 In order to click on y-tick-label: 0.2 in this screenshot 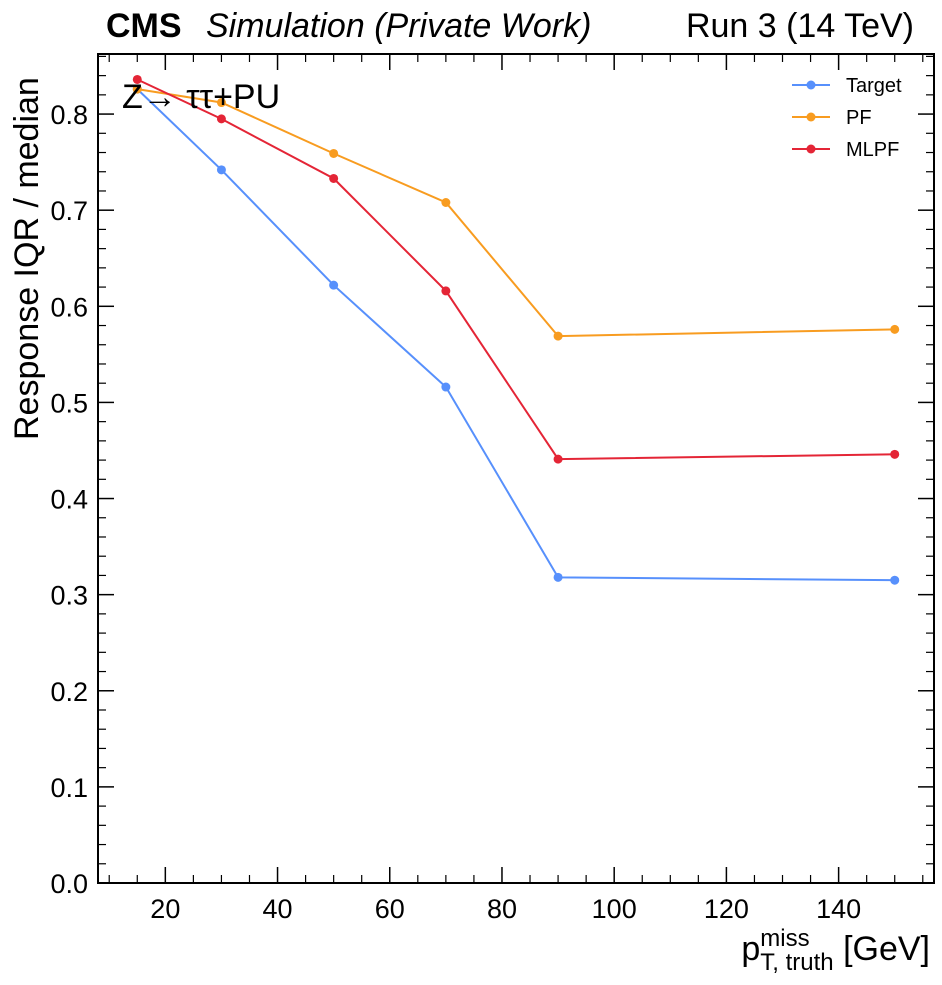, I will do `click(69, 692)`.